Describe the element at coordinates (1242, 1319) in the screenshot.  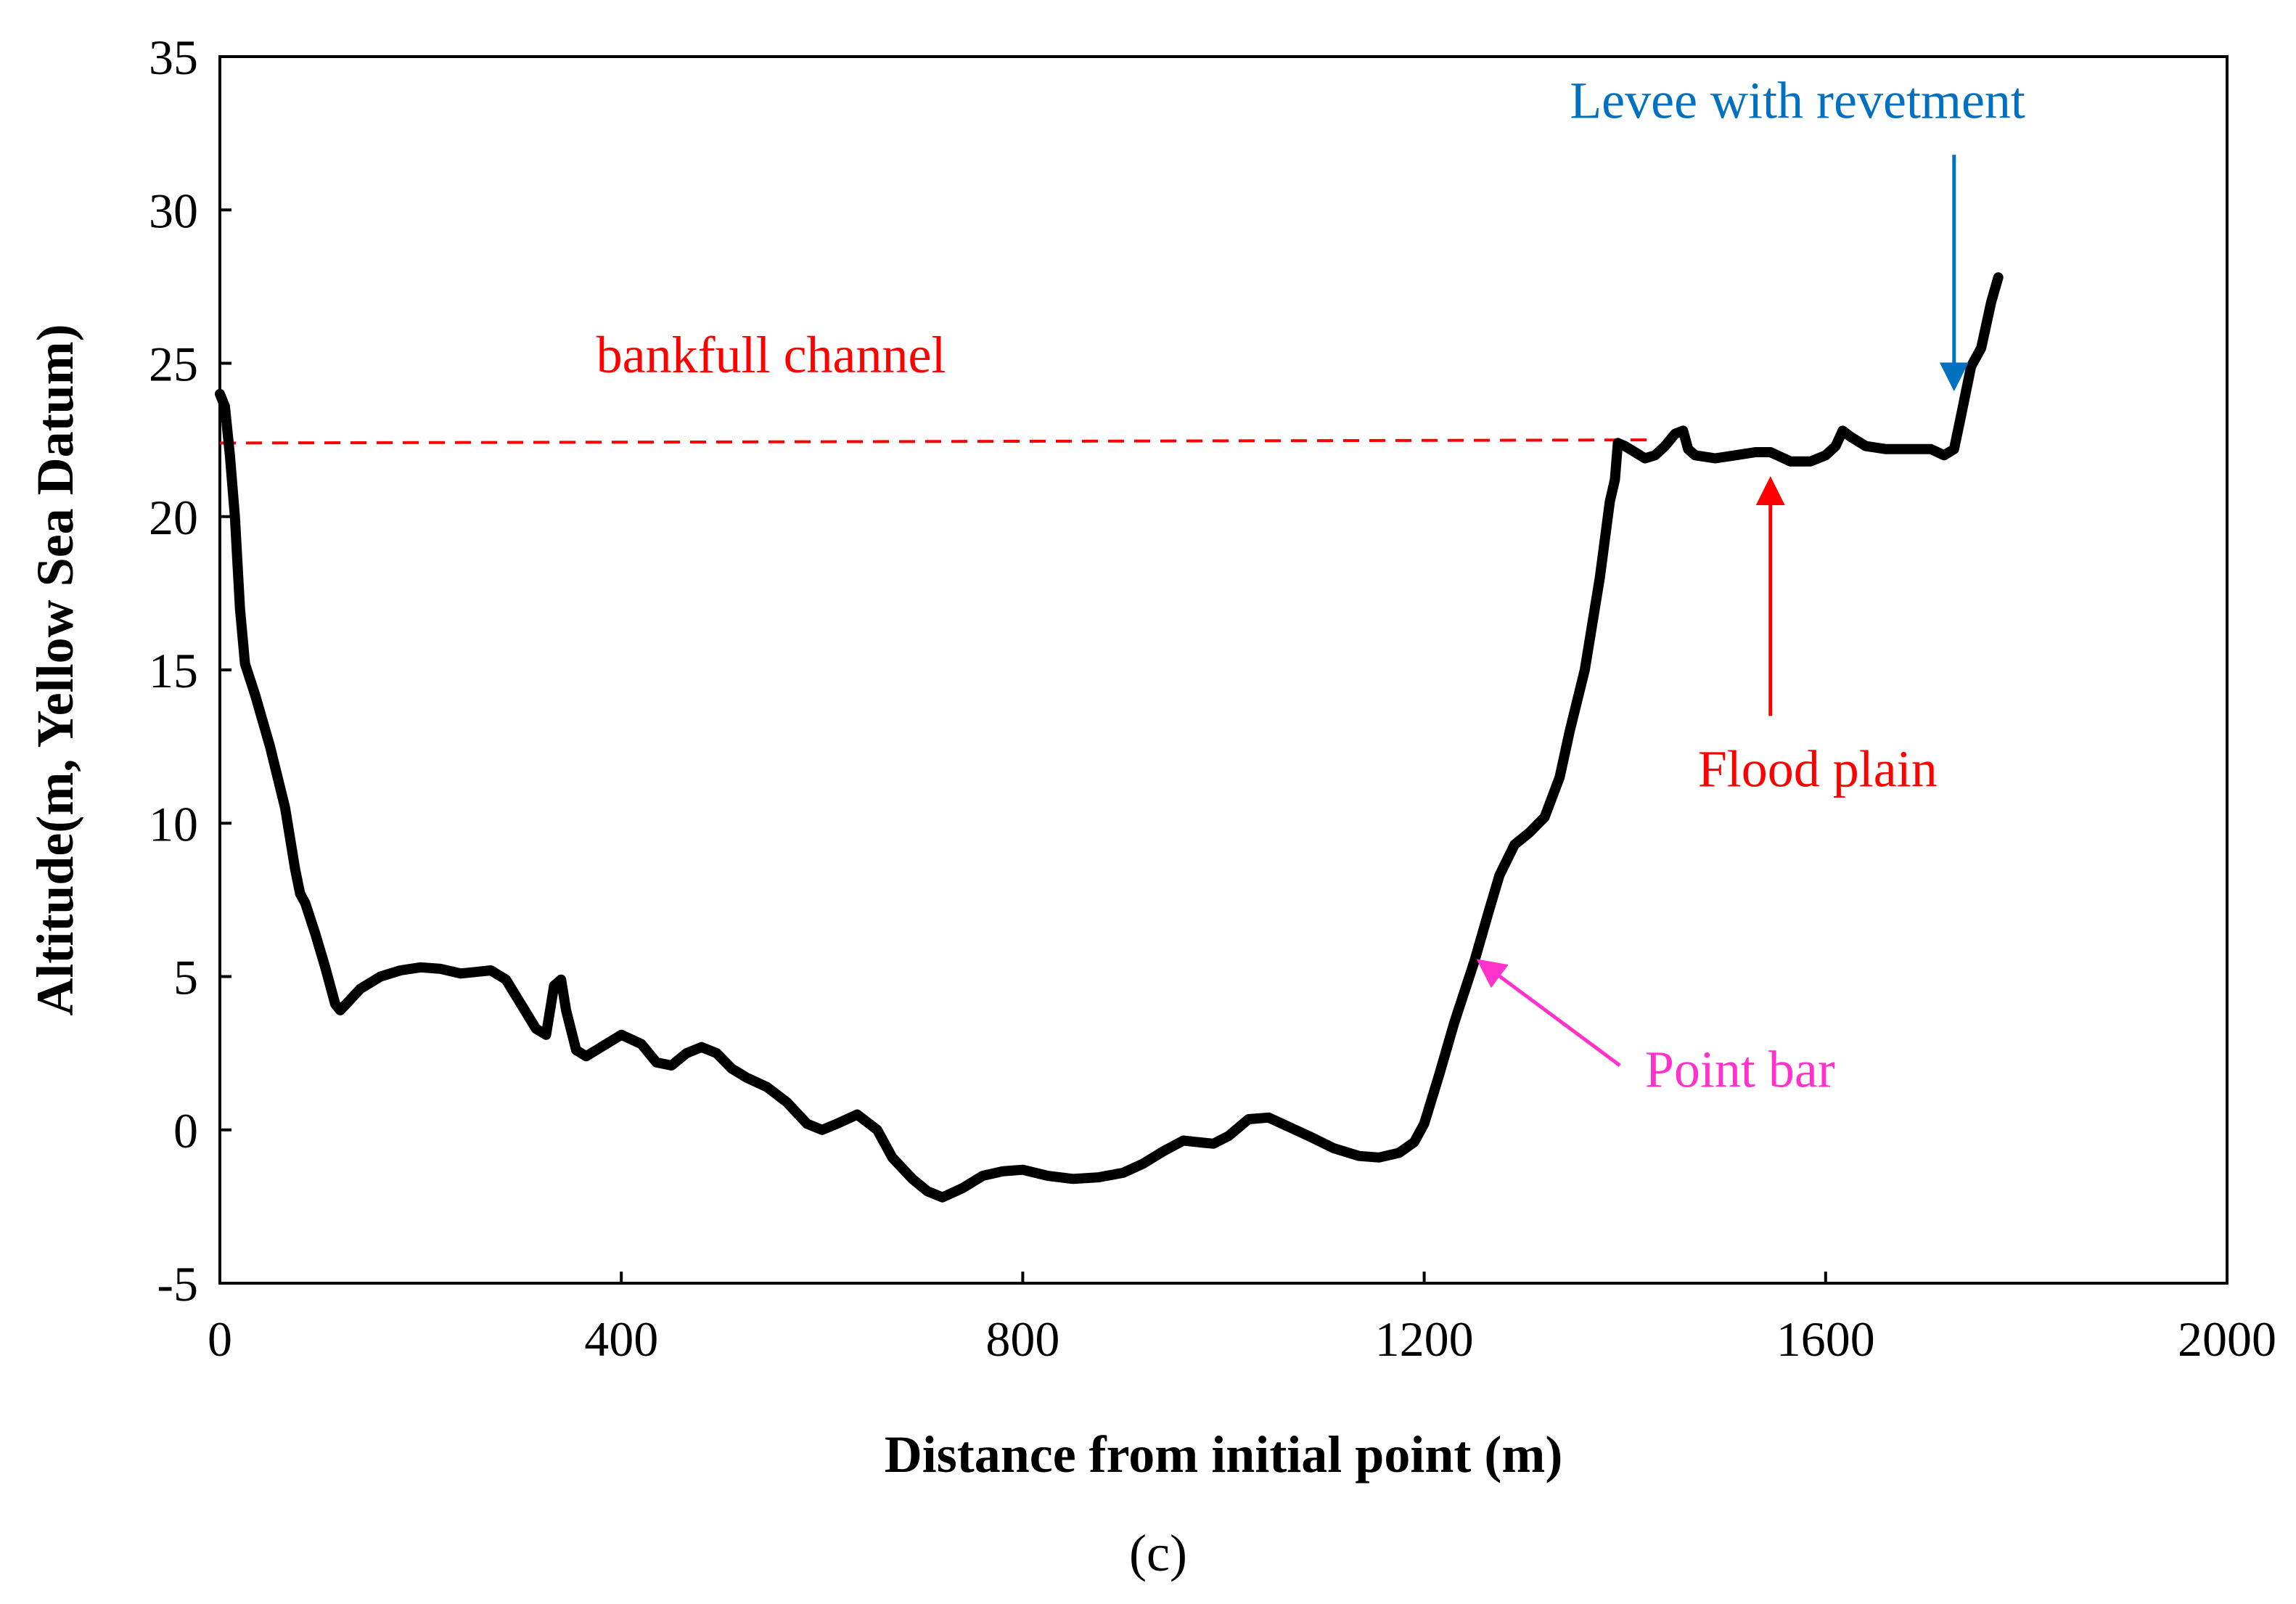
I see `x-axis-ticks: 0 400 800 1200 1600 2000` at that location.